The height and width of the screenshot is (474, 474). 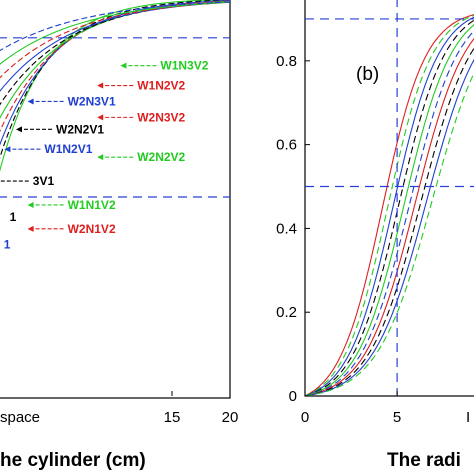 I want to click on panel-a-series-label: W2N1V2, so click(x=92, y=229).